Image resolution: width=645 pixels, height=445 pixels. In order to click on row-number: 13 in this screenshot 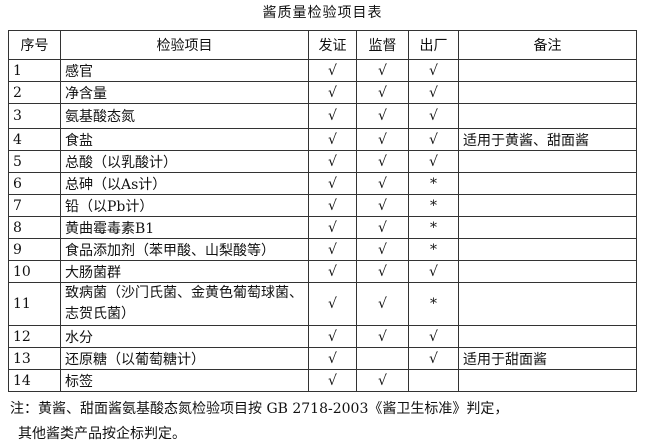, I will do `click(34, 358)`.